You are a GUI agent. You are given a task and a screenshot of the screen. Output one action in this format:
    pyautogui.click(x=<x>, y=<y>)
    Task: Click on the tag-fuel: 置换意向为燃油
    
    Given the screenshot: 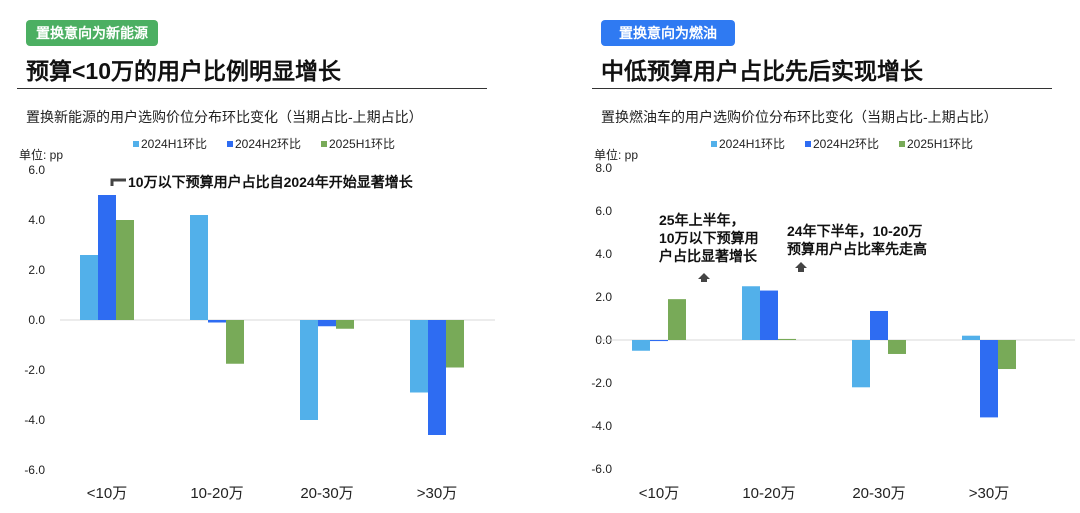 What is the action you would take?
    pyautogui.click(x=668, y=33)
    